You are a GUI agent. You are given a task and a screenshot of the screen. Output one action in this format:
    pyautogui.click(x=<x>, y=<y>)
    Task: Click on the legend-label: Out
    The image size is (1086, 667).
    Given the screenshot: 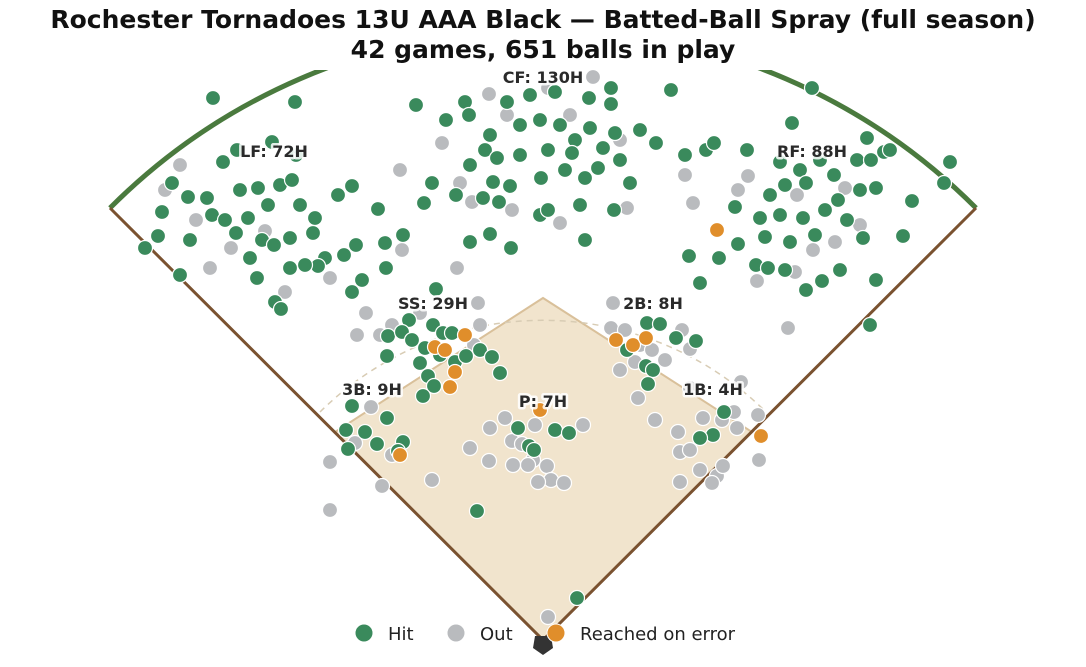 What is the action you would take?
    pyautogui.click(x=496, y=634)
    